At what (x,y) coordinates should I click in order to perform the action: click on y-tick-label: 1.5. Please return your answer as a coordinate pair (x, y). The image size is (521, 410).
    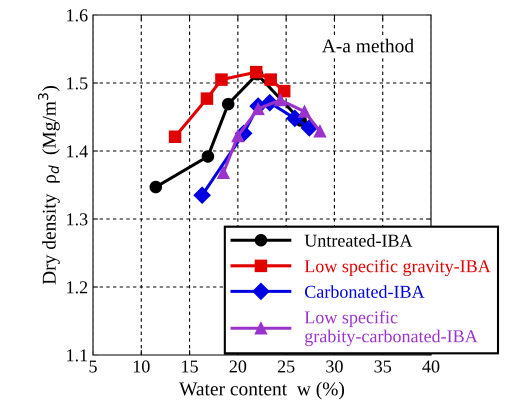
    Looking at the image, I should click on (77, 83).